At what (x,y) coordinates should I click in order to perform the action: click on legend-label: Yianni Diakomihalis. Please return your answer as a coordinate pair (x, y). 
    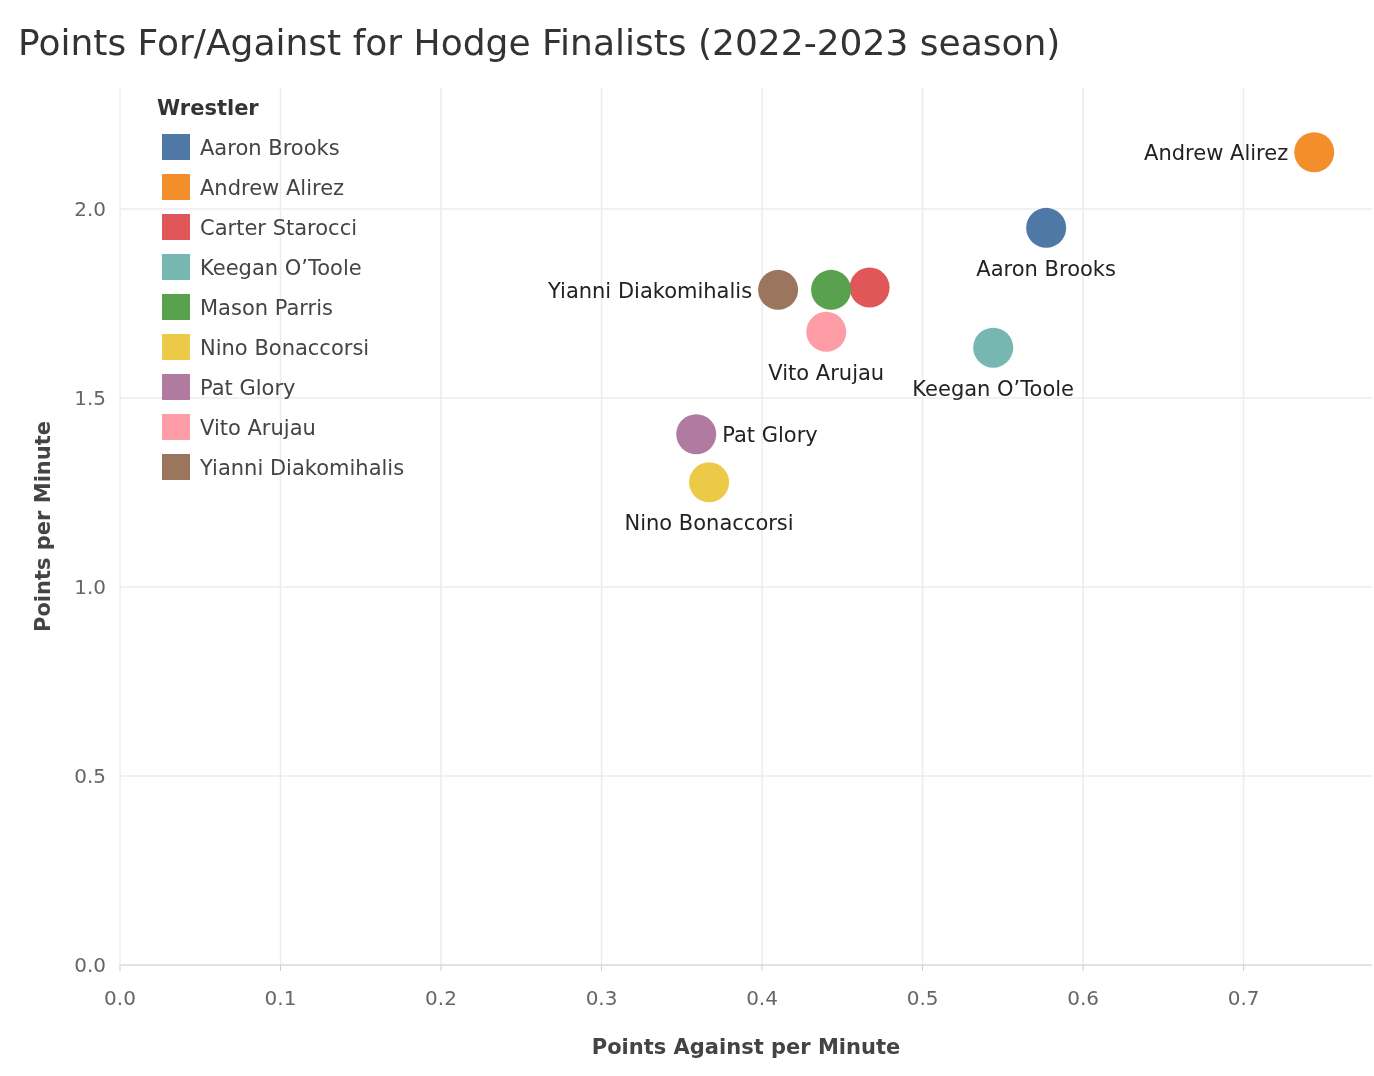
    Looking at the image, I should click on (302, 468).